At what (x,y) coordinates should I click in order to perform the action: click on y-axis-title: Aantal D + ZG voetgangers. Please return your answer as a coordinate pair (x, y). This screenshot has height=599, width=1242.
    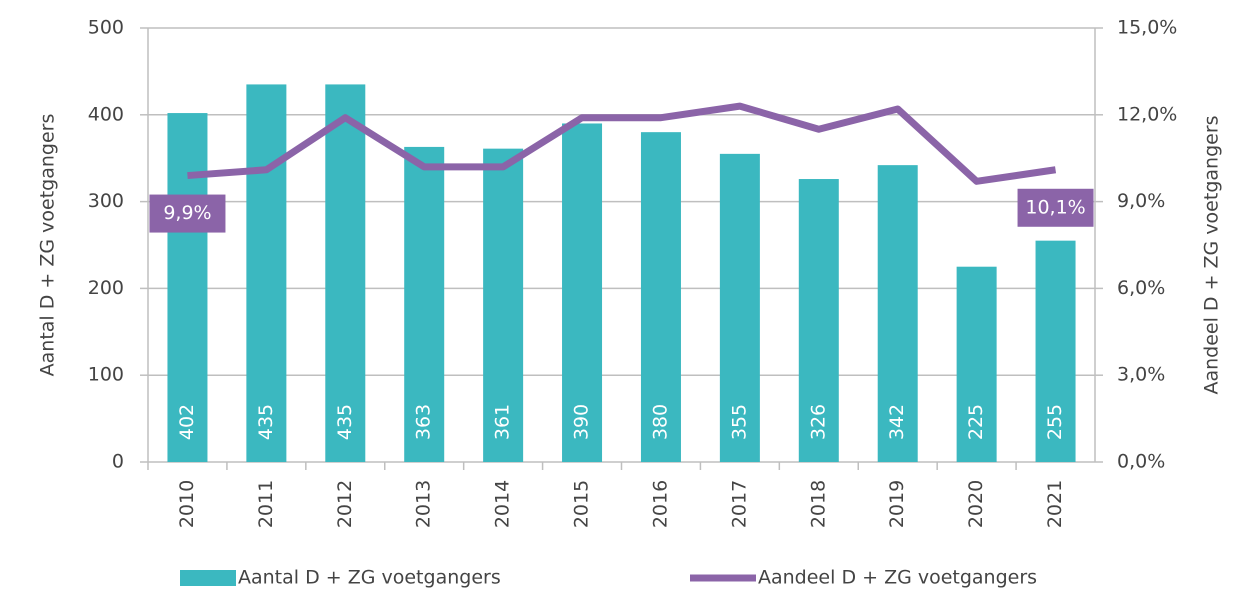
    Looking at the image, I should click on (48, 245).